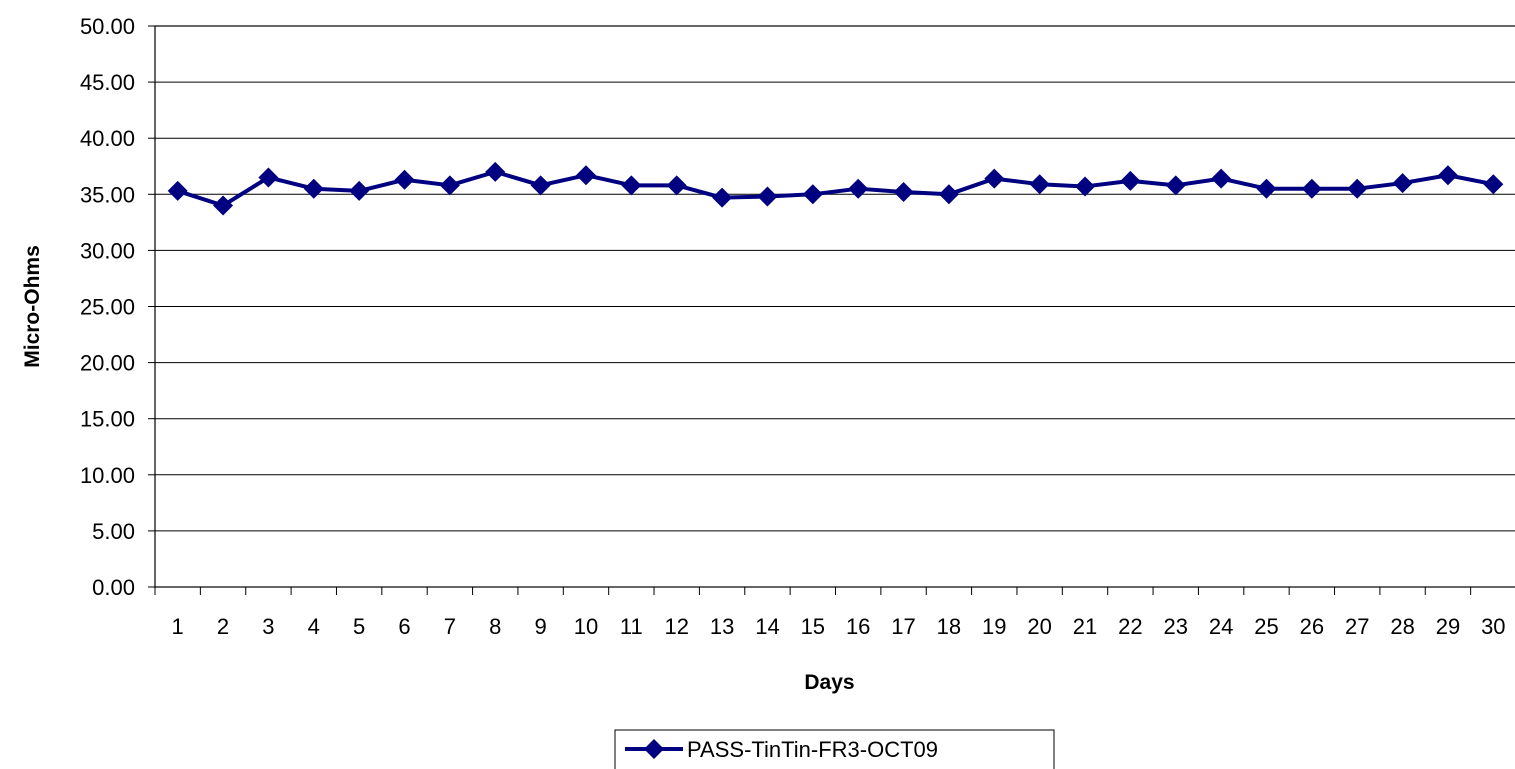 The width and height of the screenshot is (1515, 769). I want to click on x-tick-label: 23, so click(1176, 626).